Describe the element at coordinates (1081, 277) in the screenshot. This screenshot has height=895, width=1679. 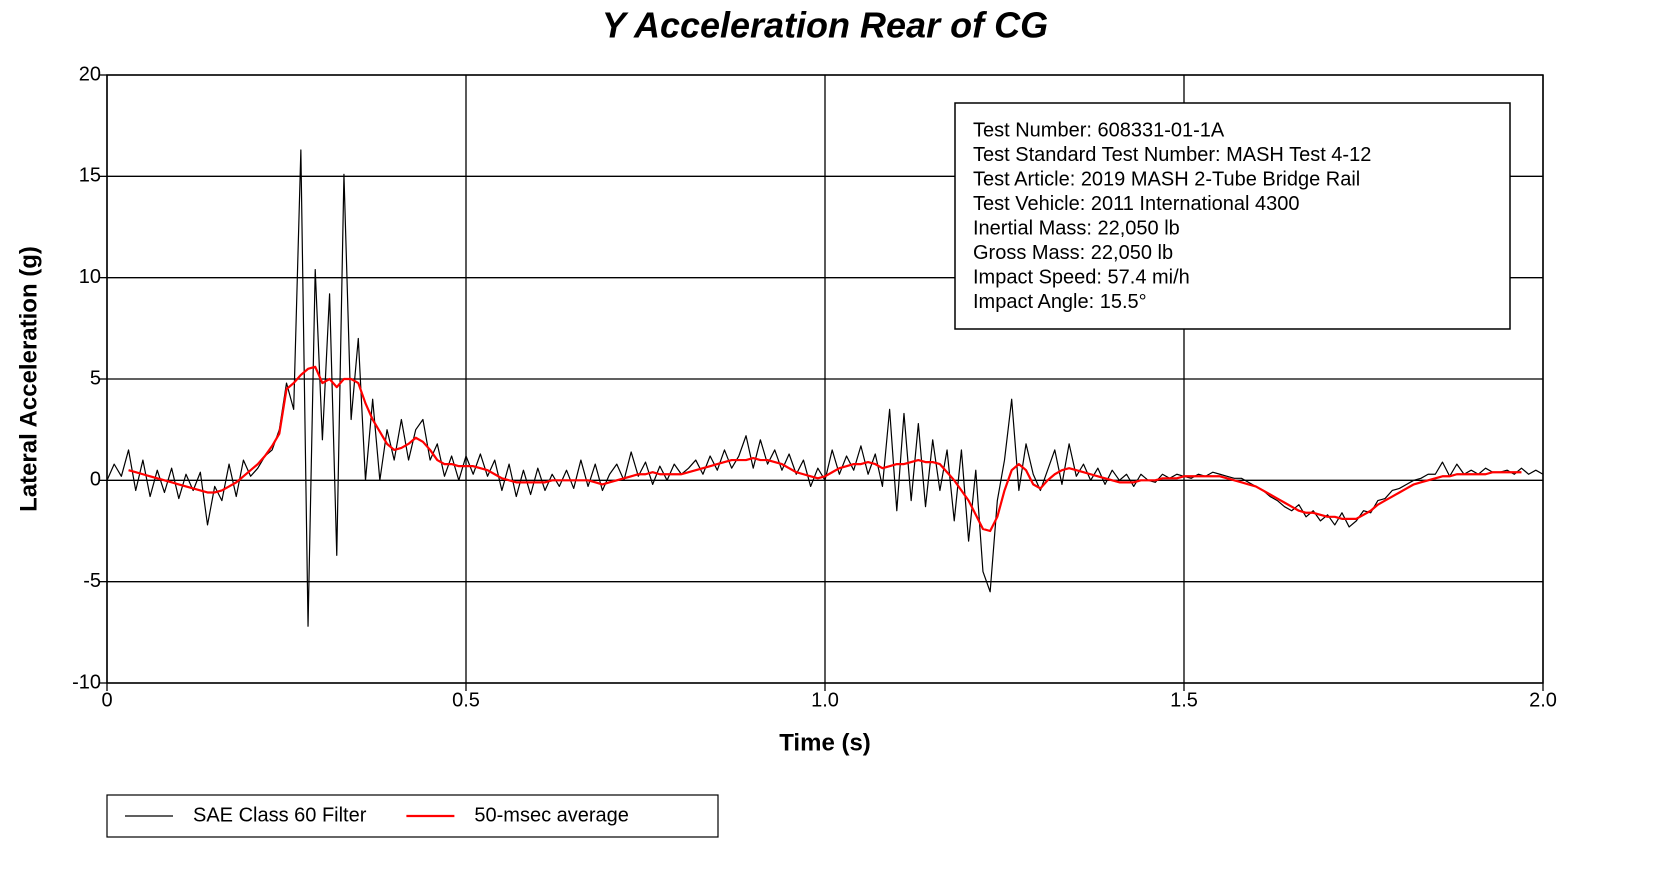
I see `annotation-line: Impact Speed: 57.4 mi/h` at that location.